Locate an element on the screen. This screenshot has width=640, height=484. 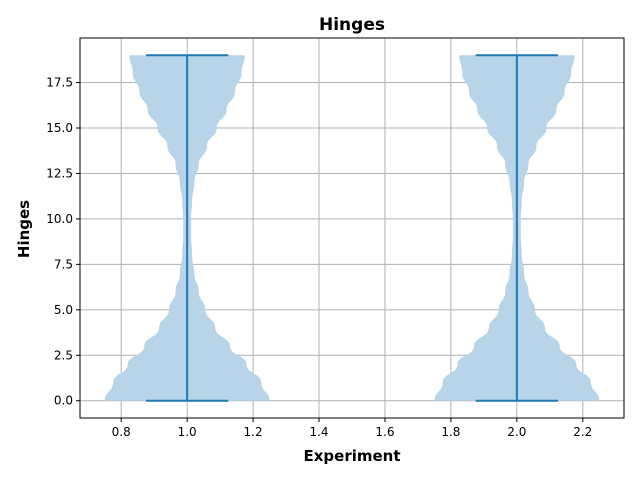
y-tick-label: 12.5 is located at coordinates (59, 173).